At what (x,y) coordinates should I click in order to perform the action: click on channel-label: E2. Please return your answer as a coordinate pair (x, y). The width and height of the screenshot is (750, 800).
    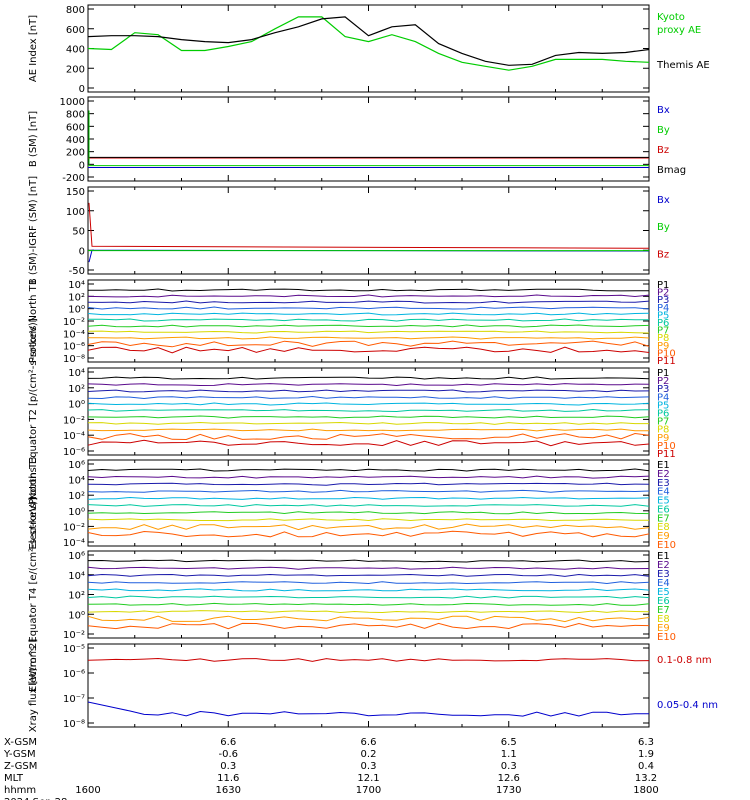
    Looking at the image, I should click on (663, 565).